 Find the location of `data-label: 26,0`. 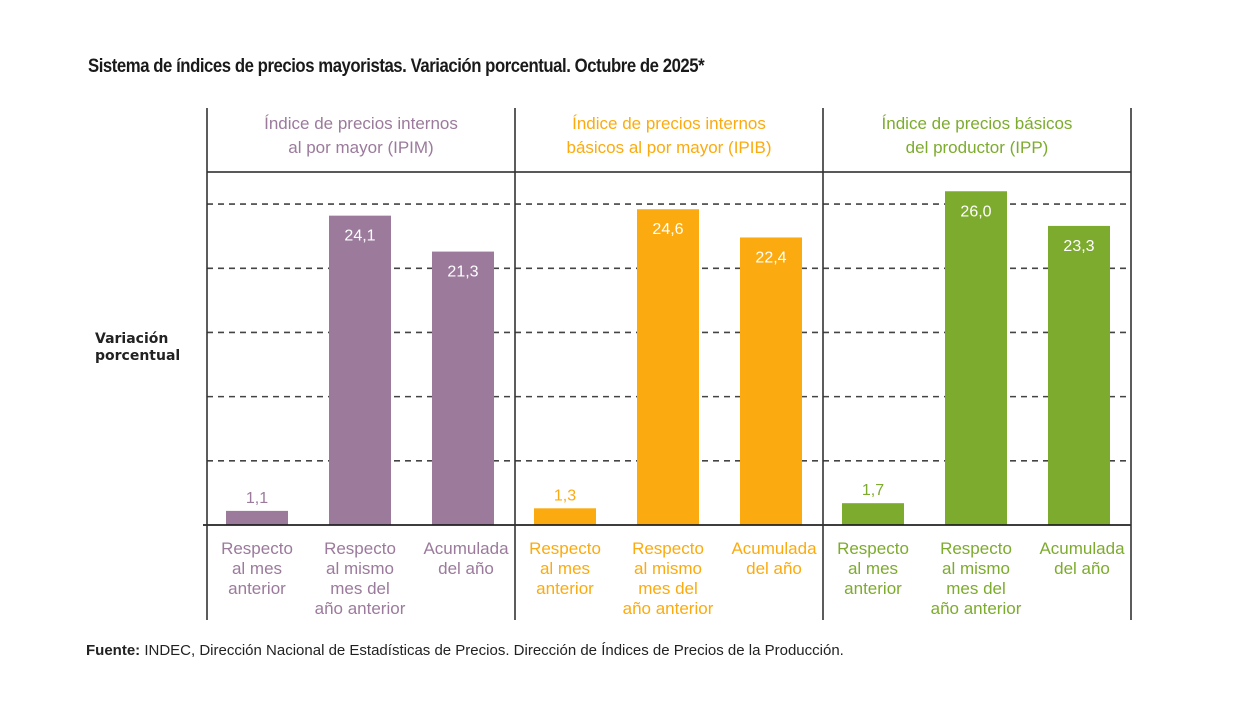

data-label: 26,0 is located at coordinates (975, 211).